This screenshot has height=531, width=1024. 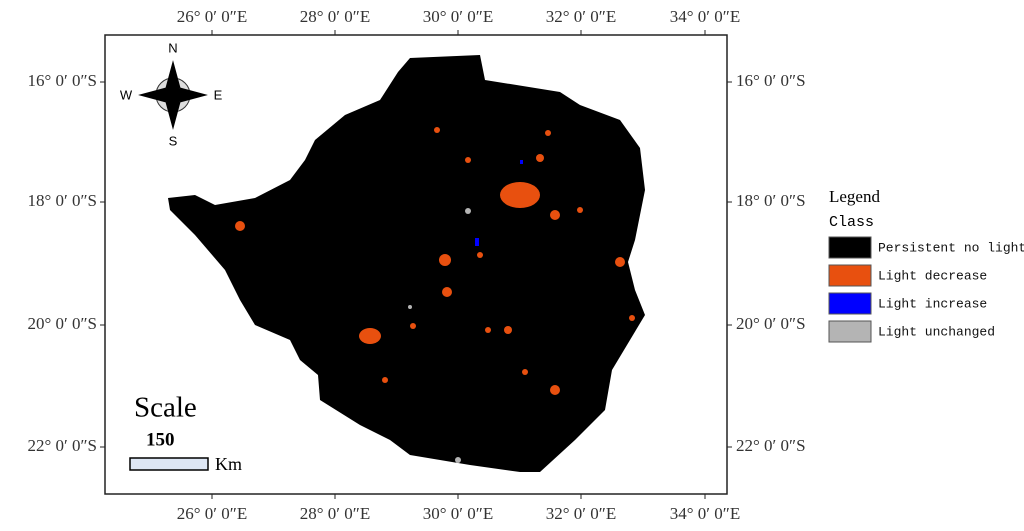 I want to click on scale-unit: Km, so click(x=228, y=464).